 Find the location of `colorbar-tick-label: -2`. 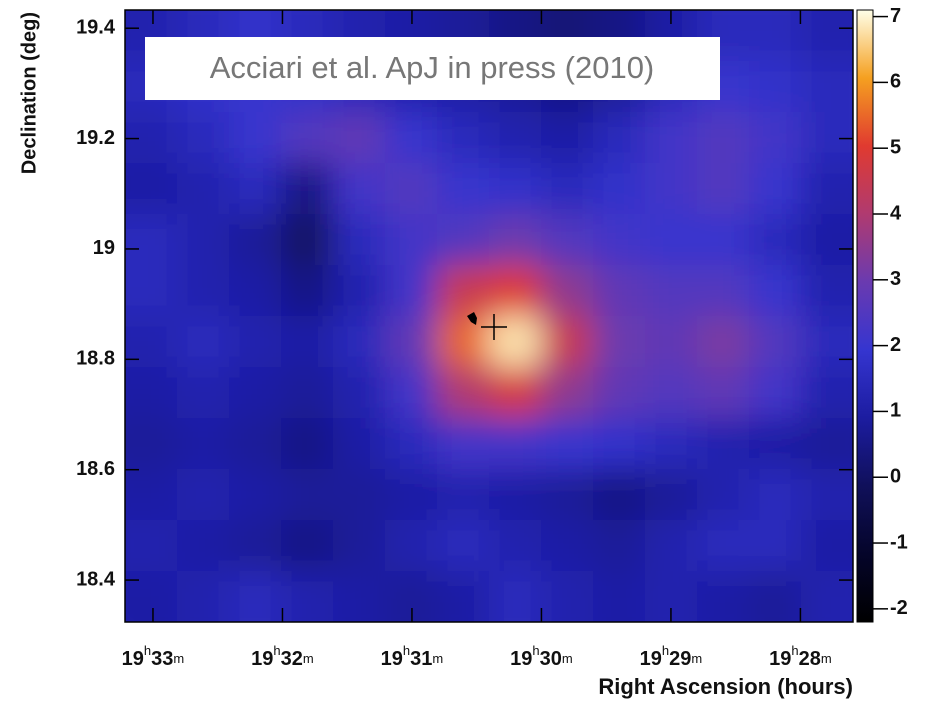

colorbar-tick-label: -2 is located at coordinates (899, 608).